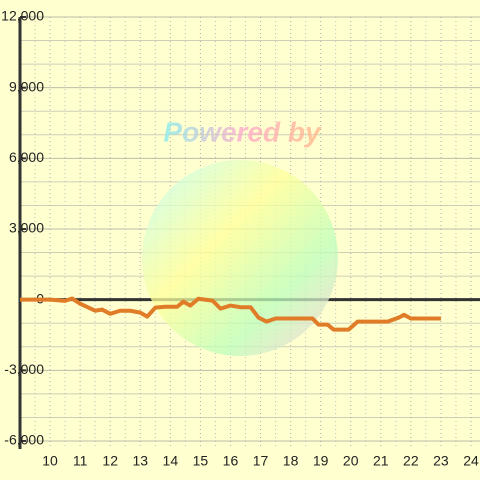 Image resolution: width=480 pixels, height=480 pixels. I want to click on x-tick-label: 10, so click(50, 461).